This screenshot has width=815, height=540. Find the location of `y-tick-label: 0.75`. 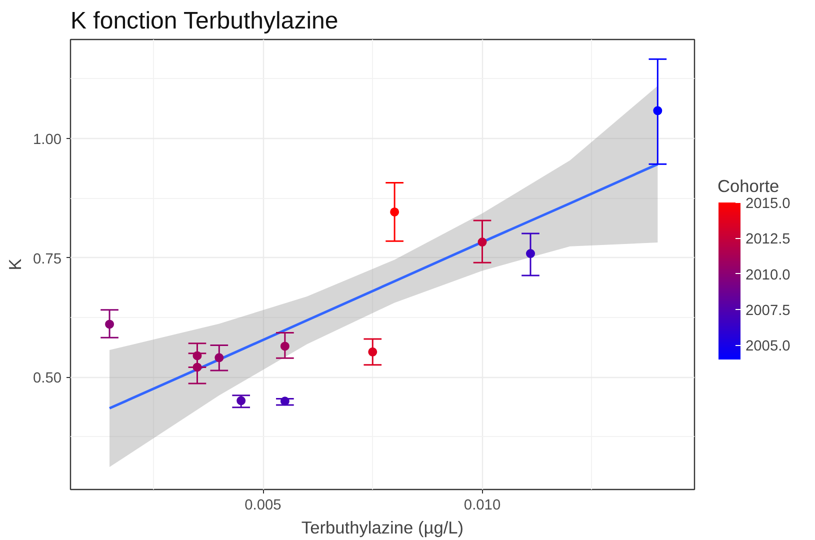

y-tick-label: 0.75 is located at coordinates (47, 259).